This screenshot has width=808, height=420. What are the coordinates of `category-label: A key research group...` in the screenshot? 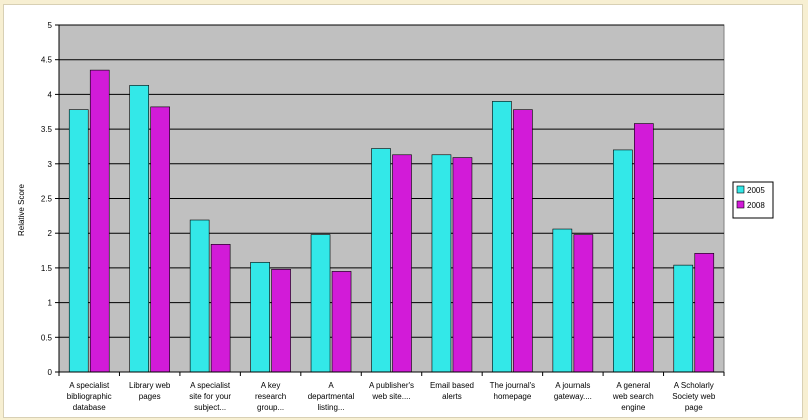 It's located at (270, 396).